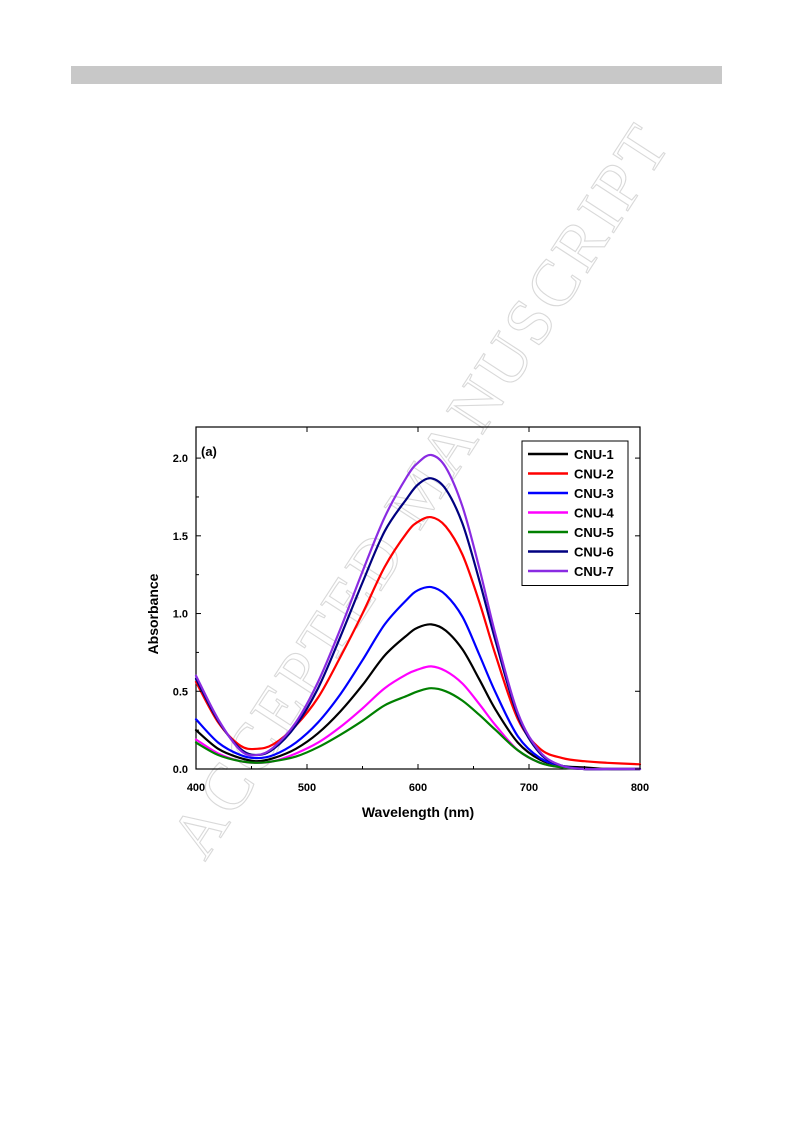  I want to click on x-tick-label: 600, so click(418, 788).